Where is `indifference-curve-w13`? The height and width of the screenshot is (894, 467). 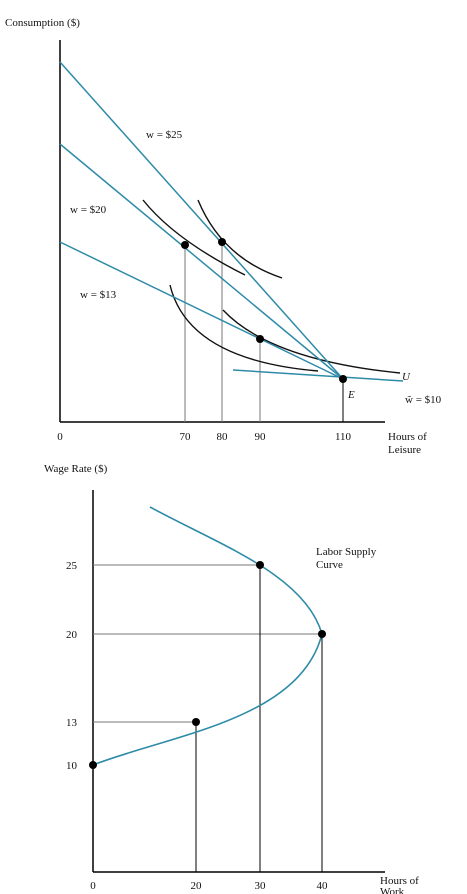 indifference-curve-w13 is located at coordinates (244, 328).